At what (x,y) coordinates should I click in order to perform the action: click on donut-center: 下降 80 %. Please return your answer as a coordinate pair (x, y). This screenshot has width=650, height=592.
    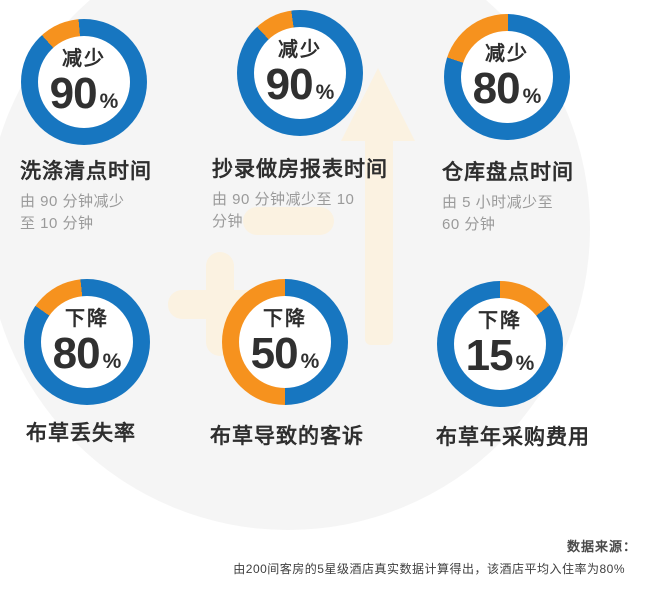
    Looking at the image, I should click on (87, 342).